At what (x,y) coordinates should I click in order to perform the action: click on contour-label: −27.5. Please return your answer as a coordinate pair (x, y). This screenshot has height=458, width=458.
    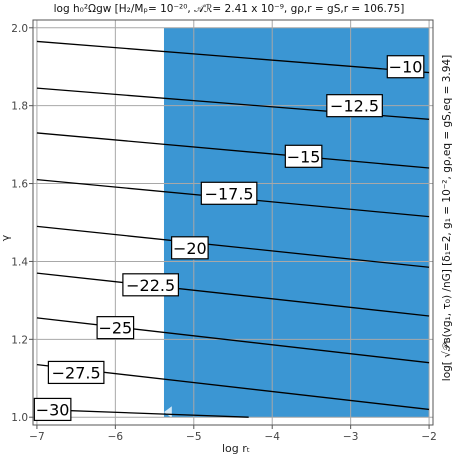
    Looking at the image, I should click on (76, 372).